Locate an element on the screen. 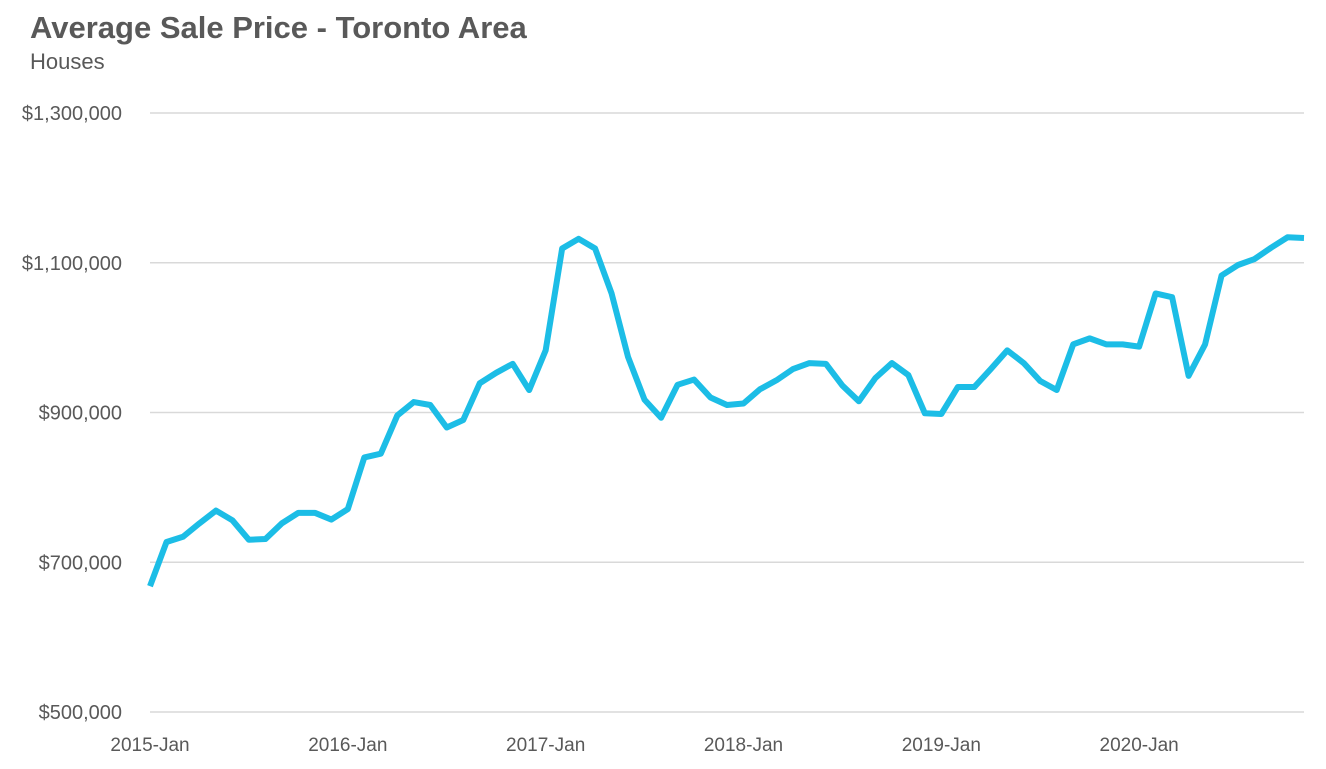 The width and height of the screenshot is (1326, 769). x-tick-label: 2017-Jan is located at coordinates (545, 745).